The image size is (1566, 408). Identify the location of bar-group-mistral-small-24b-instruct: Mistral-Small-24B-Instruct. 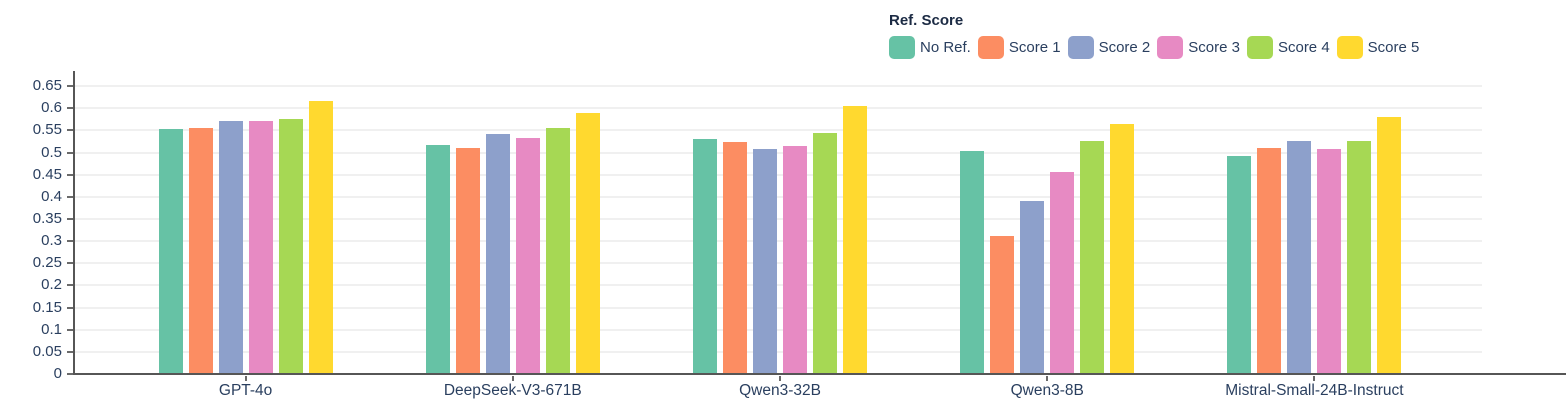
(1314, 235).